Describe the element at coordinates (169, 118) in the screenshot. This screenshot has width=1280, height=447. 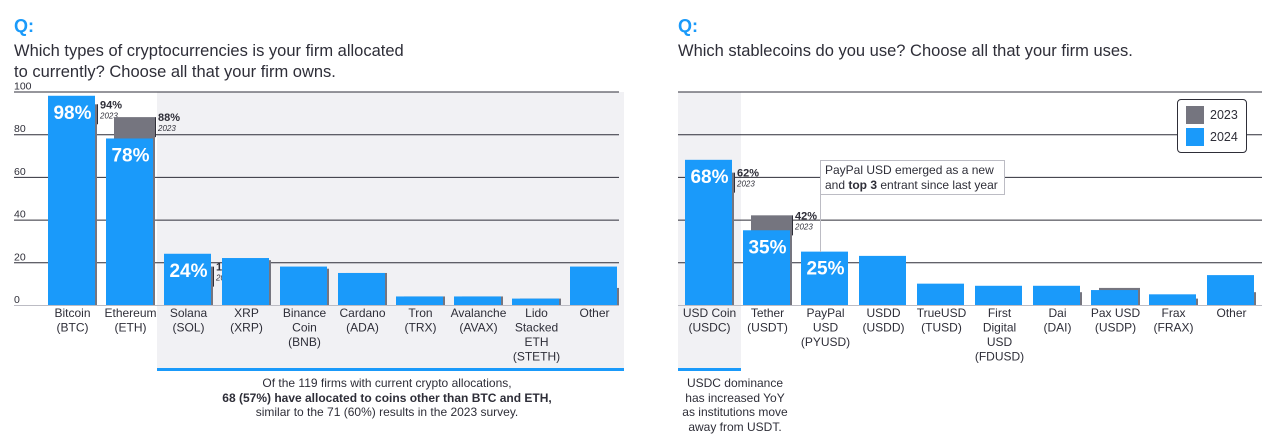
I see `data-label-2023: 88%` at that location.